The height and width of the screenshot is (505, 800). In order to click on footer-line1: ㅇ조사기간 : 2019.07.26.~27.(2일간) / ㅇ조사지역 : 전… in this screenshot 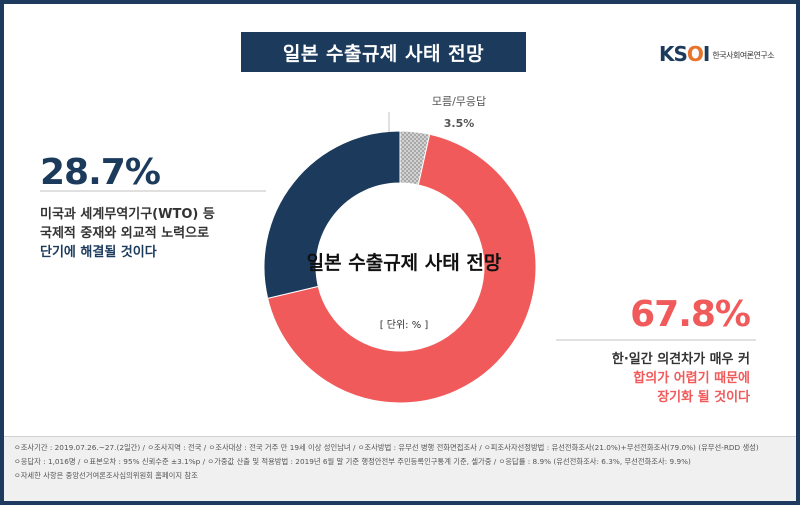, I will do `click(386, 447)`.